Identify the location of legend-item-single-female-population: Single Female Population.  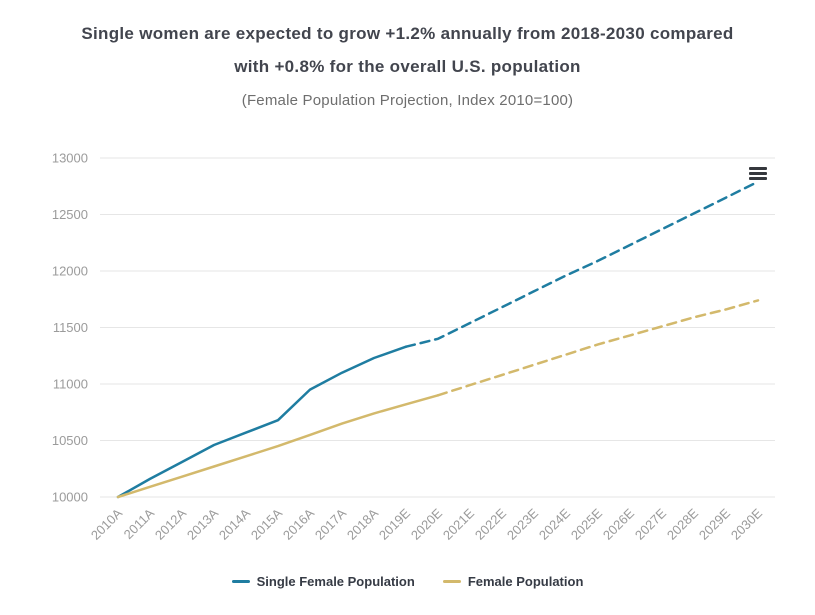
(323, 581).